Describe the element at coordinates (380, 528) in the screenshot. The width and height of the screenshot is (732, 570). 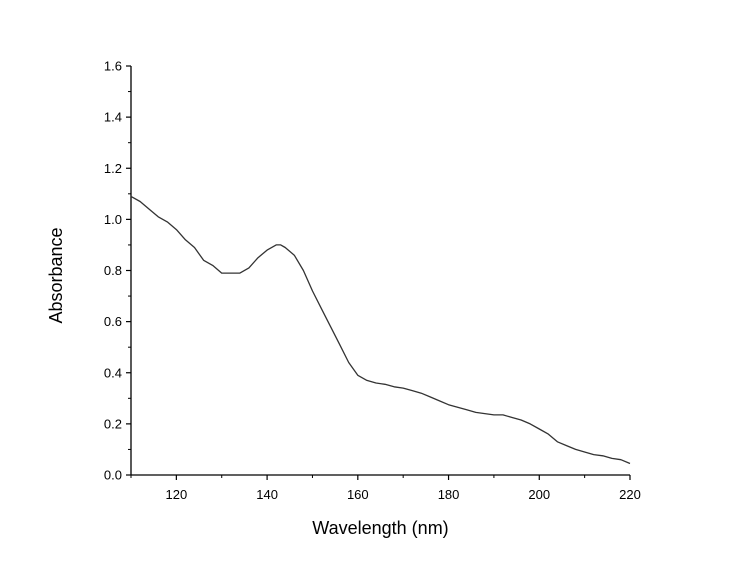
I see `x-axis-title: Wavelength (nm)` at that location.